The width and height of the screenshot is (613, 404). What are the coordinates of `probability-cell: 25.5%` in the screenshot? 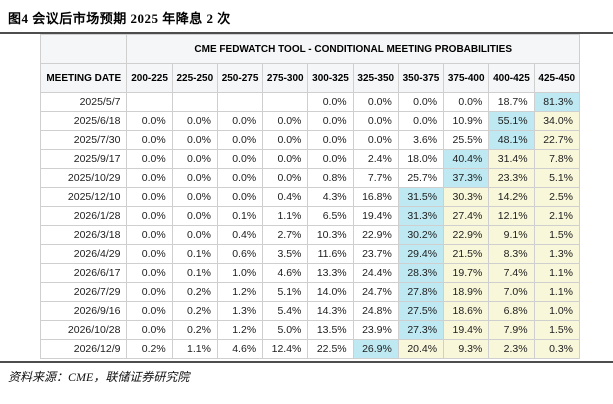 It's located at (466, 140).